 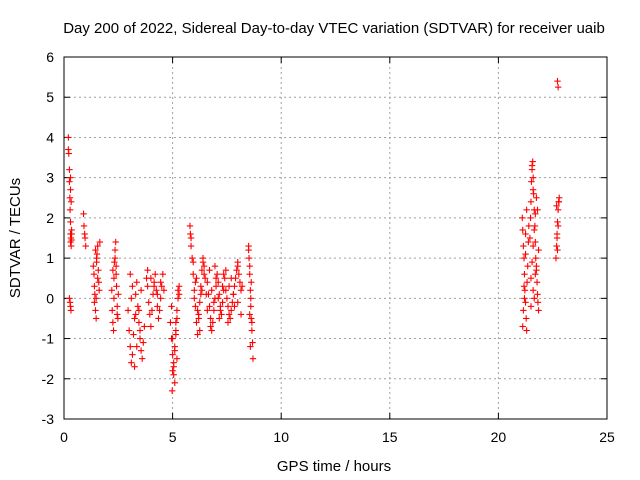 I want to click on x-tick-labels: 0 5 10 15 20 25, so click(x=337, y=437).